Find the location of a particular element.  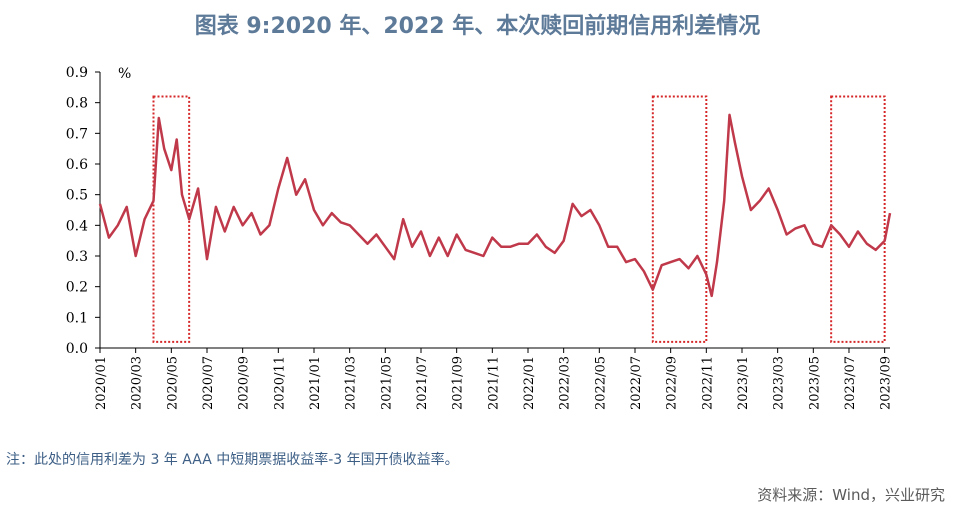

y-tick-label: 0.7 is located at coordinates (77, 134).